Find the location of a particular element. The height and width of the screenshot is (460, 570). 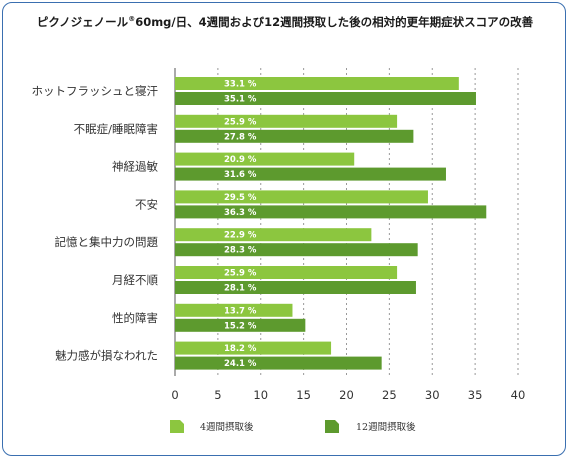

category-label: 記憶と集中力の問題 is located at coordinates (107, 242).